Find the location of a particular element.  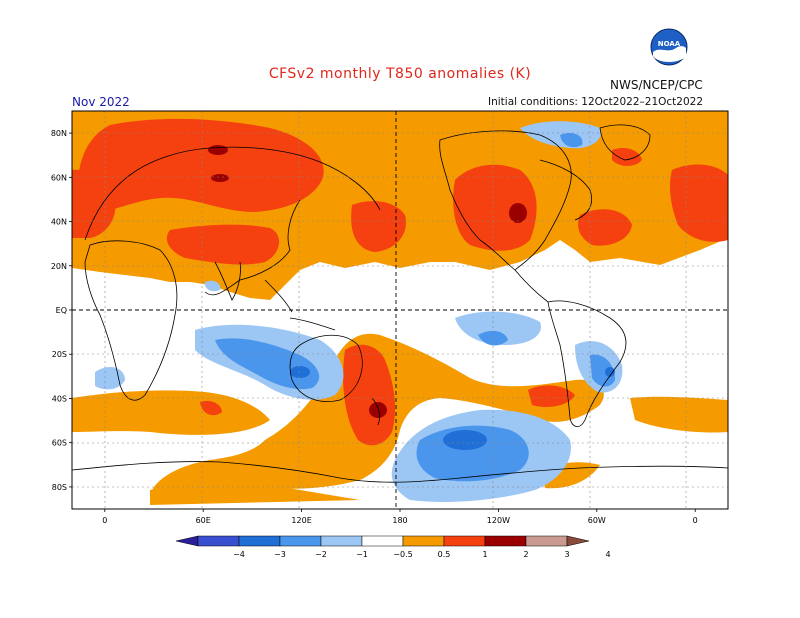

colorbar-label: −2 is located at coordinates (321, 554).